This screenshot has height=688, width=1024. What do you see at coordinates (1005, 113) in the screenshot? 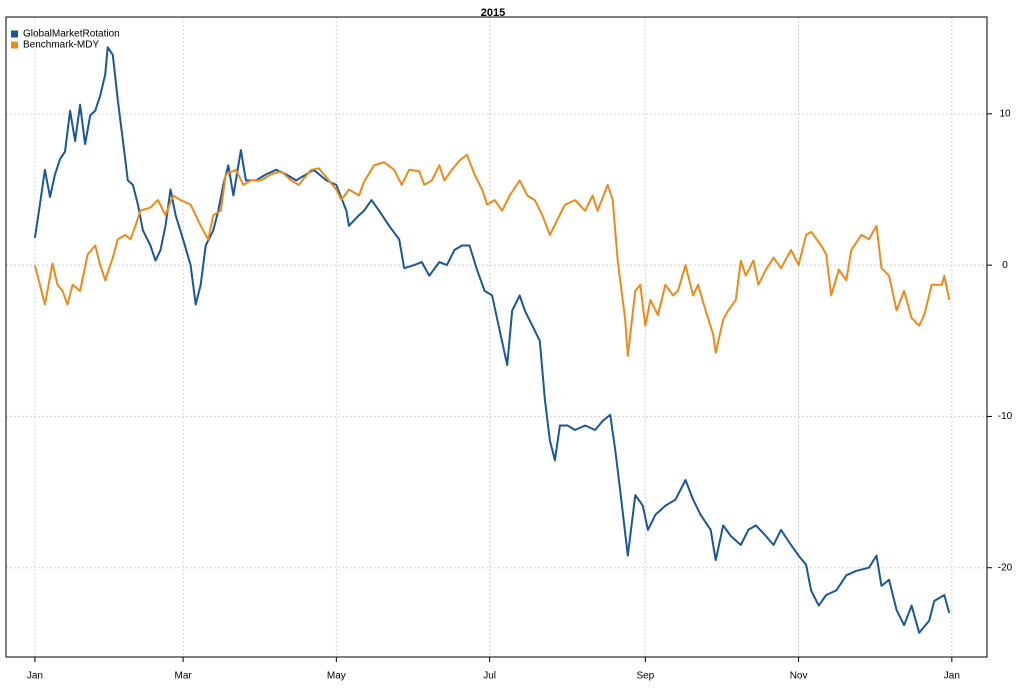
I see `y-tick-label: 10` at bounding box center [1005, 113].